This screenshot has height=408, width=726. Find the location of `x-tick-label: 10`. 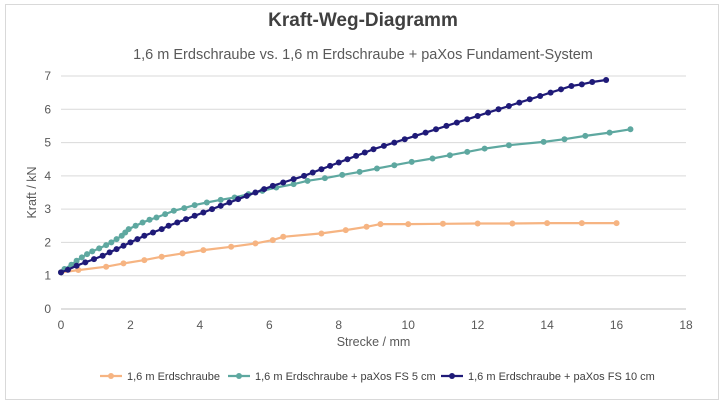

x-tick-label: 10 is located at coordinates (409, 325).